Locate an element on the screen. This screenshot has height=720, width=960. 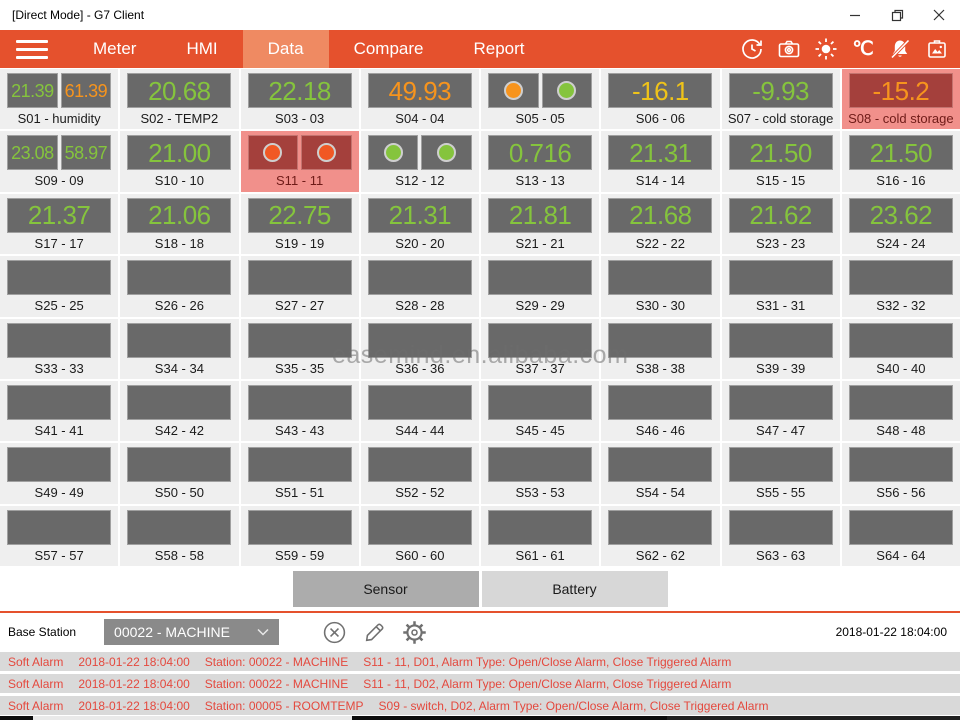
sensor-tile-s58: S58 - 58 is located at coordinates (179, 535).